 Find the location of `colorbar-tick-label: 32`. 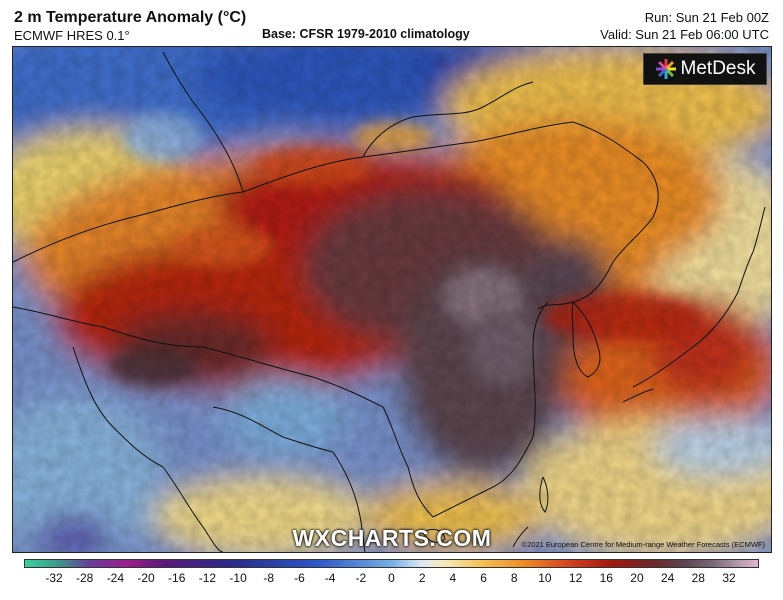

colorbar-tick-label: 32 is located at coordinates (729, 578).